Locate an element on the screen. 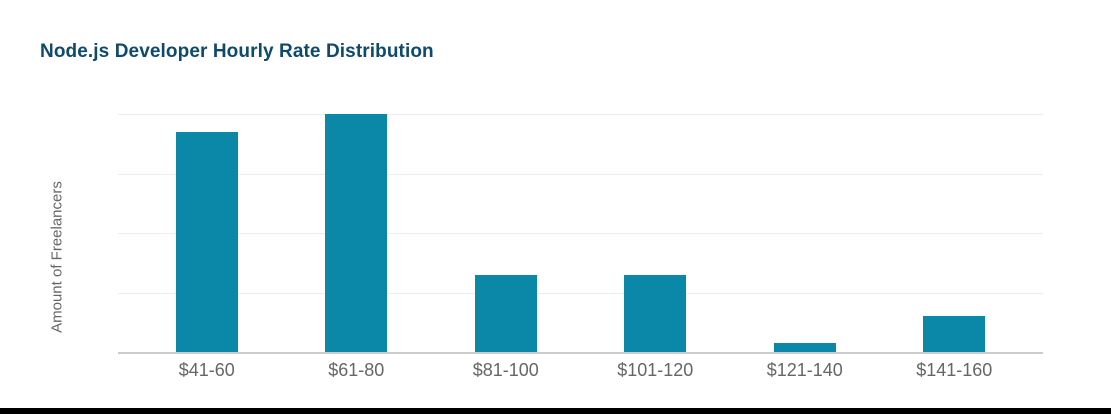 The image size is (1111, 414). x-tick-label: $81-100 is located at coordinates (505, 370).